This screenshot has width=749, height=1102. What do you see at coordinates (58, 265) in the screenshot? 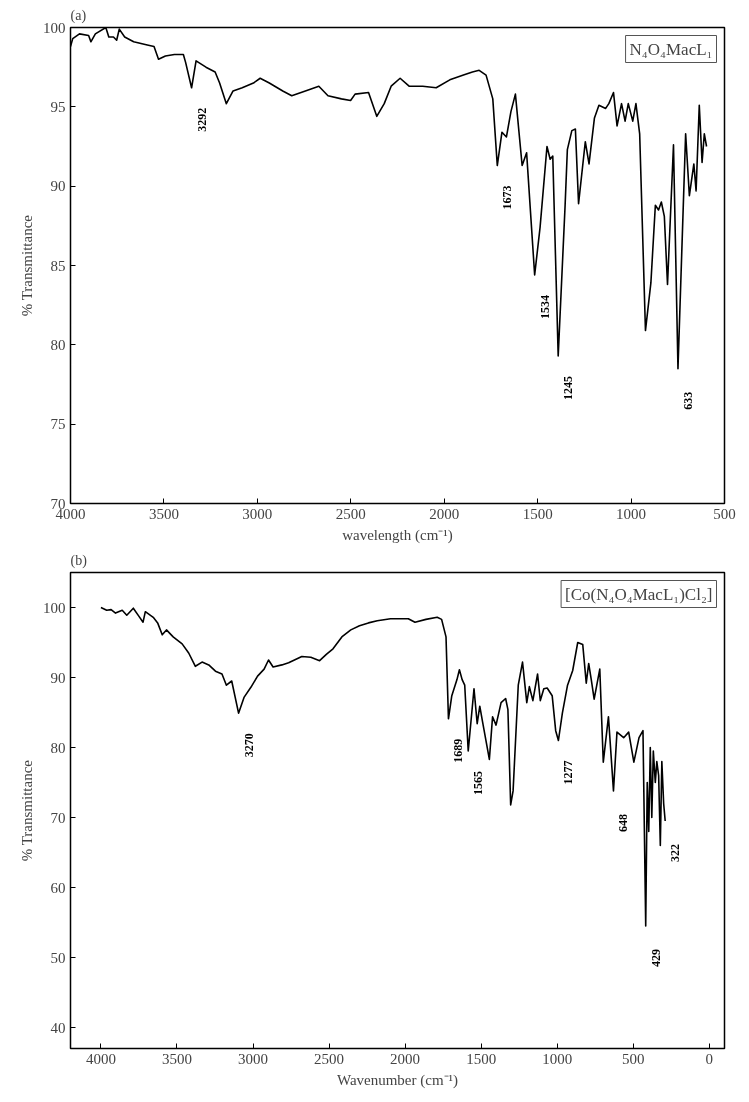
I see `y-tick-label: 85` at bounding box center [58, 265].